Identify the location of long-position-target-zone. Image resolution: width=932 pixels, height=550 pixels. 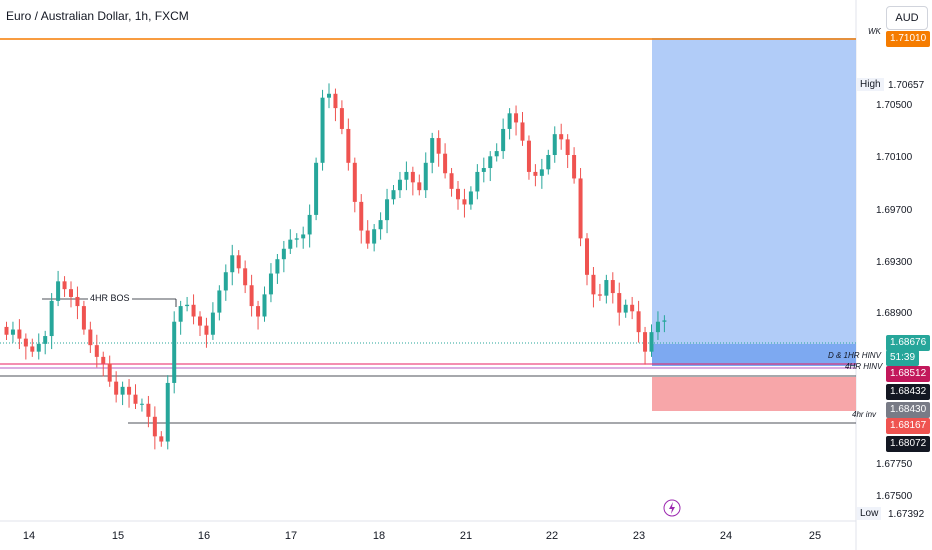
(754, 191).